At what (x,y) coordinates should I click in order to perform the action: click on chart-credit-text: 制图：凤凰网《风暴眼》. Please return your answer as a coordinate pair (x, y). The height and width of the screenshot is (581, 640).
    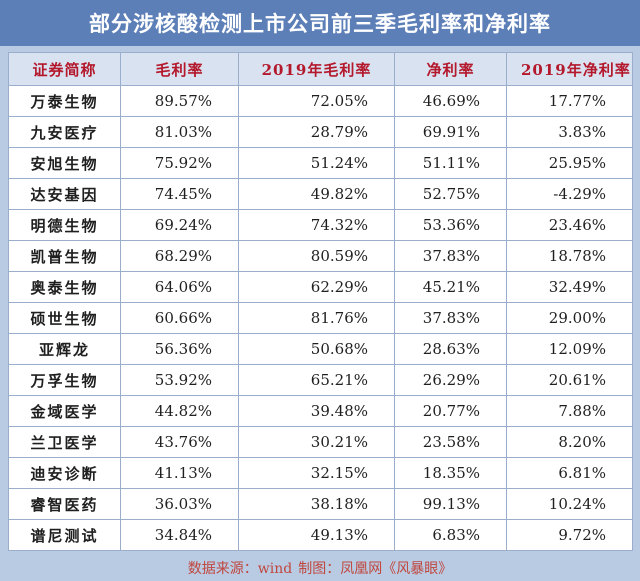
    Looking at the image, I should click on (375, 568).